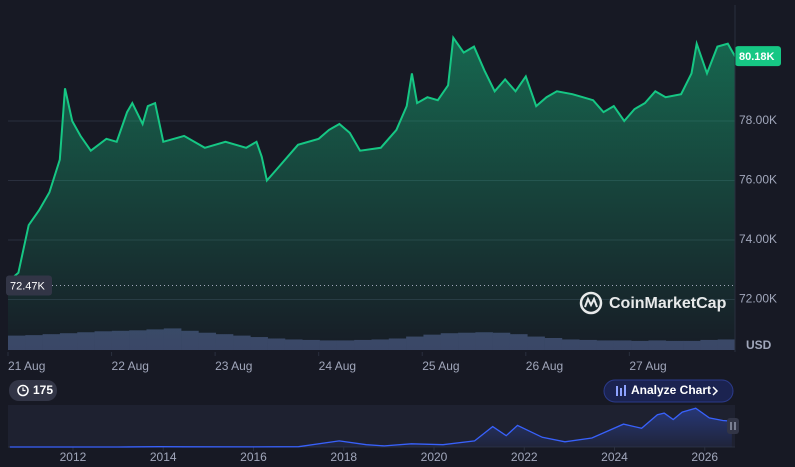 The image size is (795, 467). What do you see at coordinates (704, 457) in the screenshot?
I see `nav-x-tick-label: 2026` at bounding box center [704, 457].